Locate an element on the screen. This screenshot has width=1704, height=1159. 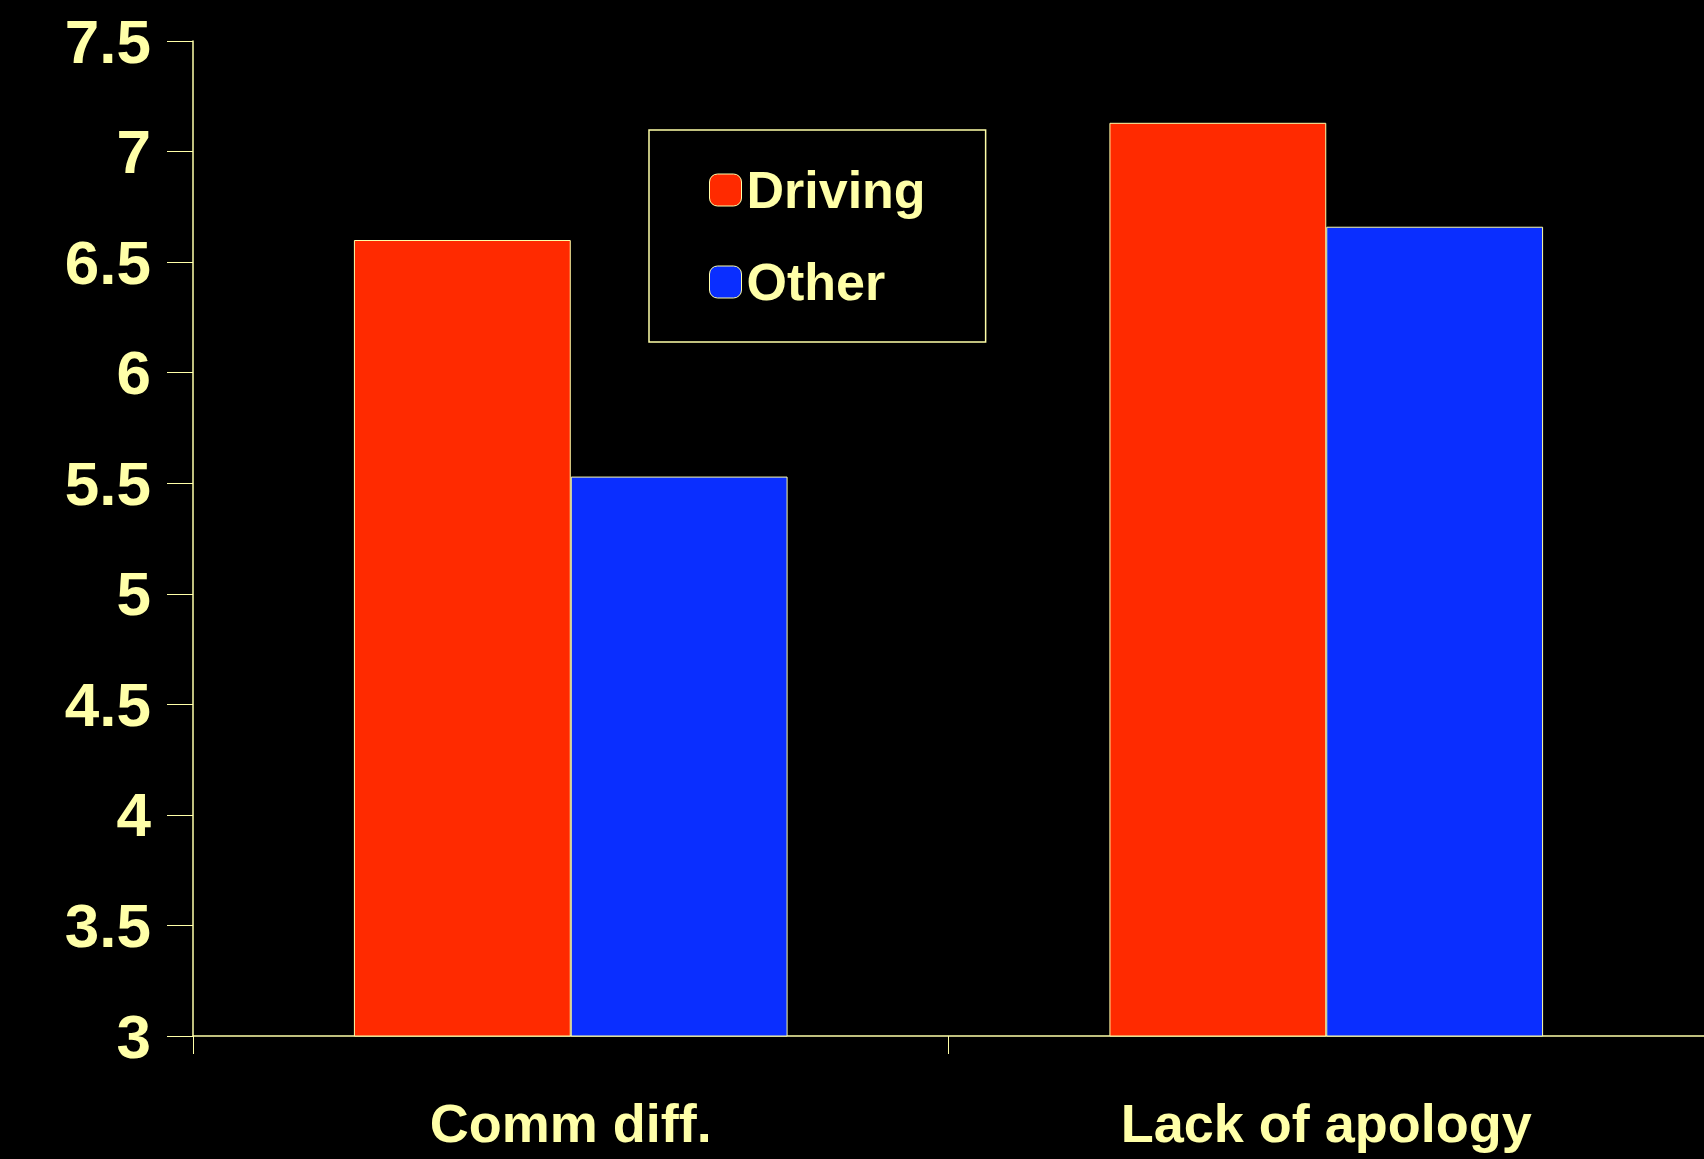
x-tick-label: Lack of apology is located at coordinates (1326, 1123).